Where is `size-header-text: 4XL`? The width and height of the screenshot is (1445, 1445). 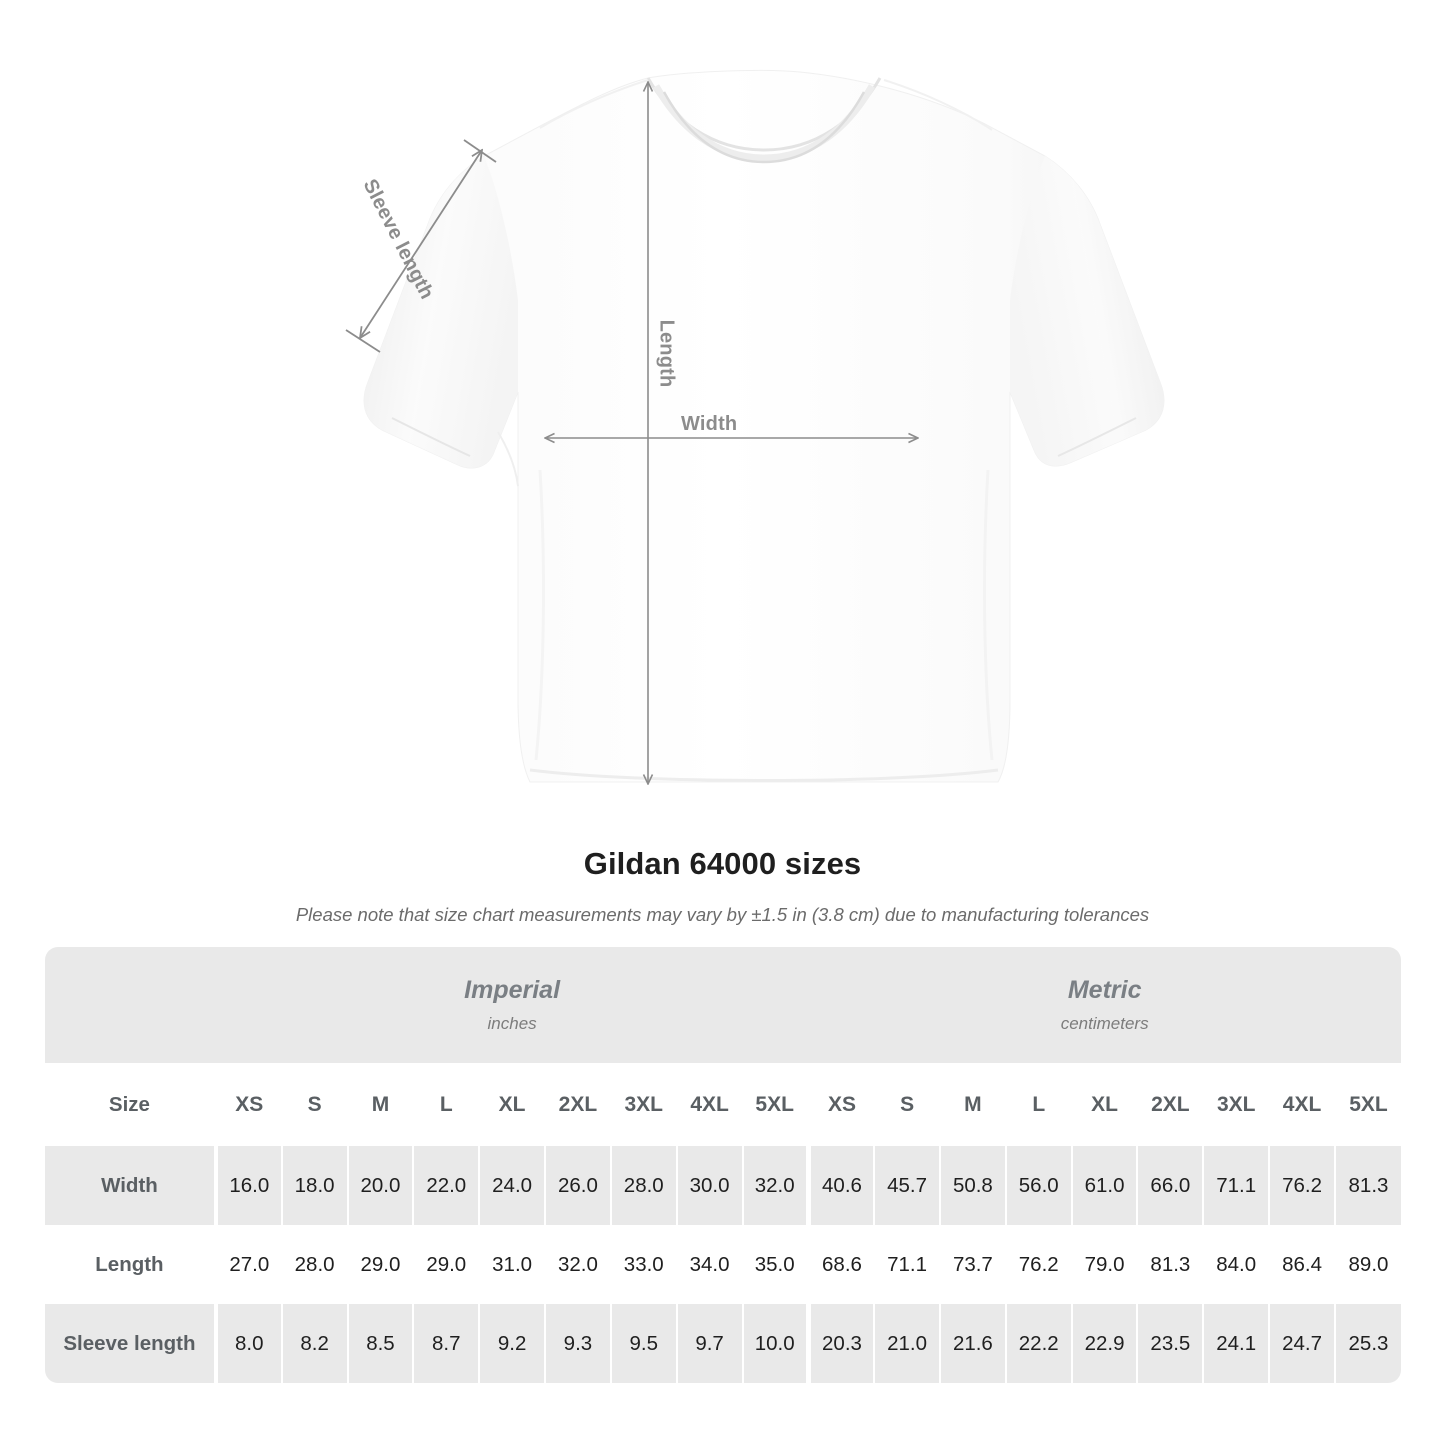
size-header-text: 4XL is located at coordinates (1302, 1104).